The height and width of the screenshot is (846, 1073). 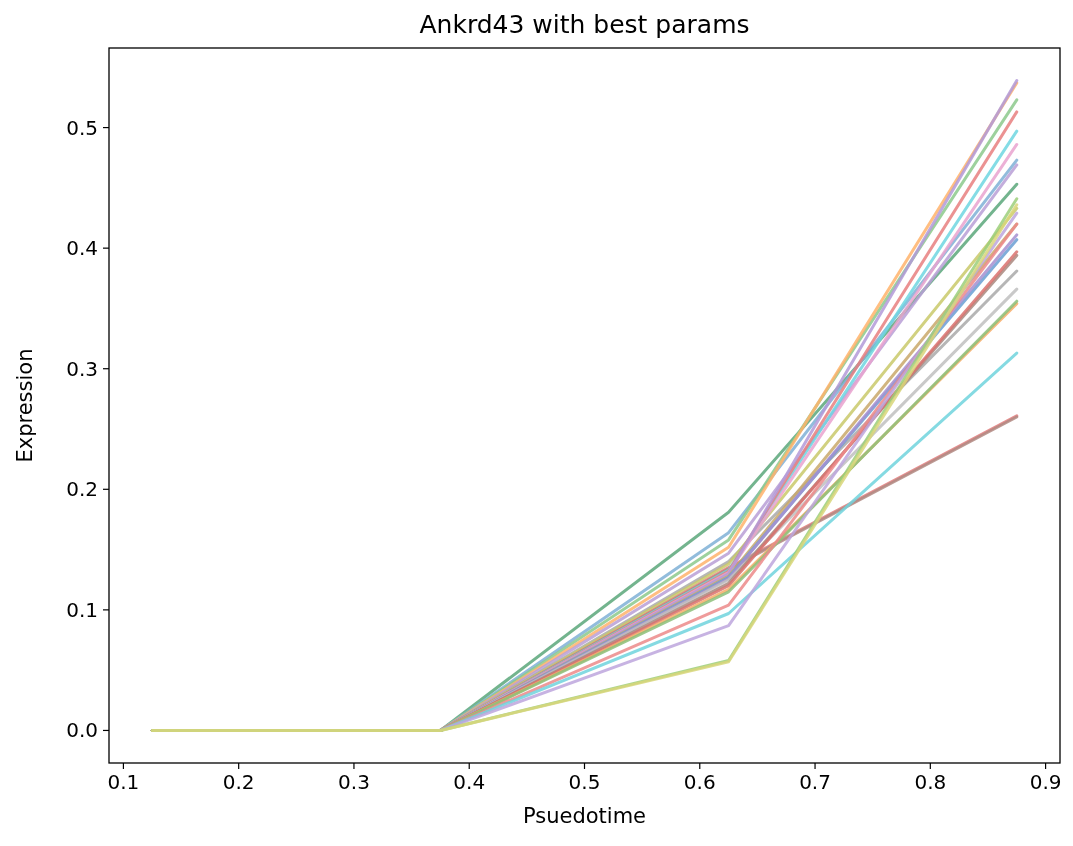 I want to click on chart-title: Ankrd43 with best params, so click(x=584, y=24).